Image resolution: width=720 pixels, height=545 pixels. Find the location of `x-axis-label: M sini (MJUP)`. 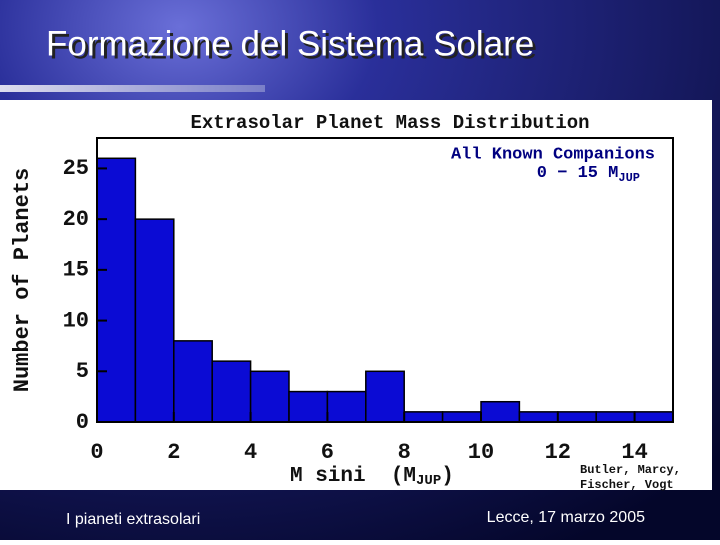

x-axis-label: M sini (MJUP) is located at coordinates (372, 477).